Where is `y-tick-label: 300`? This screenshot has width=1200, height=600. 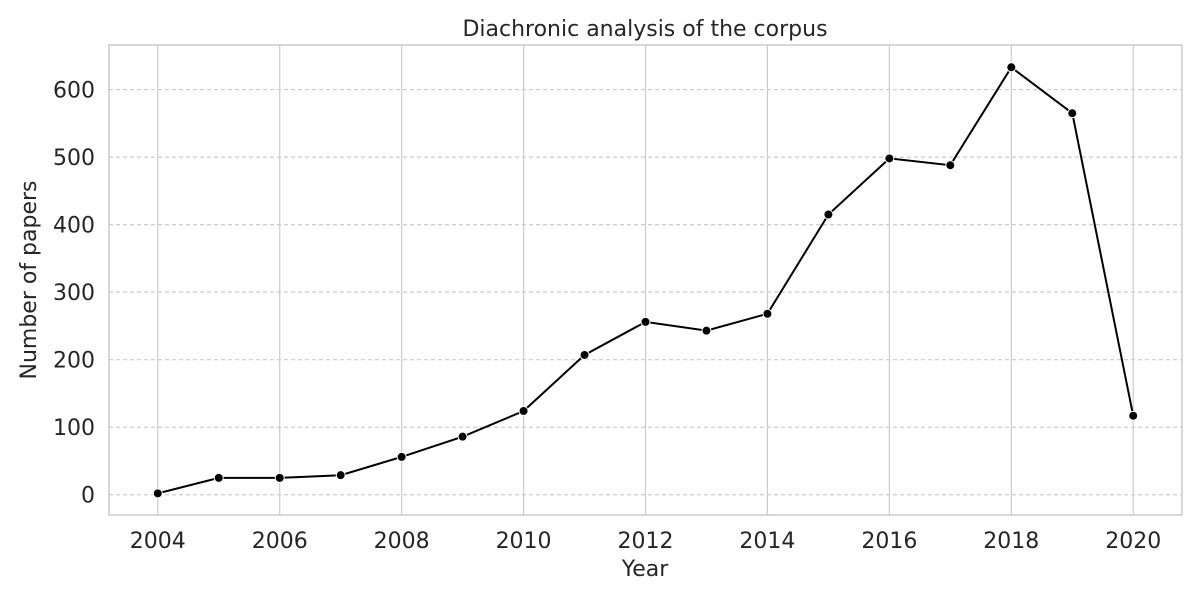
y-tick-label: 300 is located at coordinates (74, 293).